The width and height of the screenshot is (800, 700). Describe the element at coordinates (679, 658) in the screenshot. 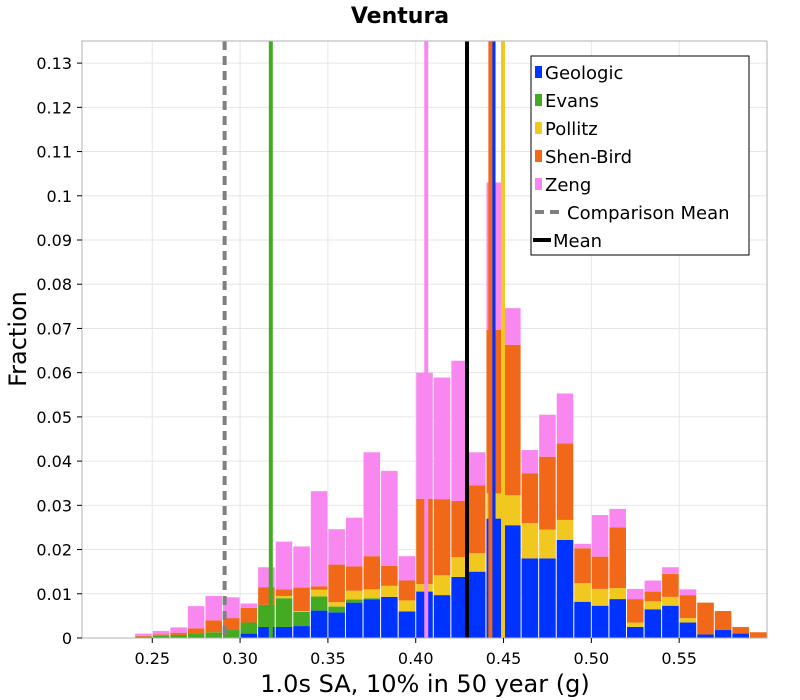

I see `x-tick-label: 0.55` at that location.